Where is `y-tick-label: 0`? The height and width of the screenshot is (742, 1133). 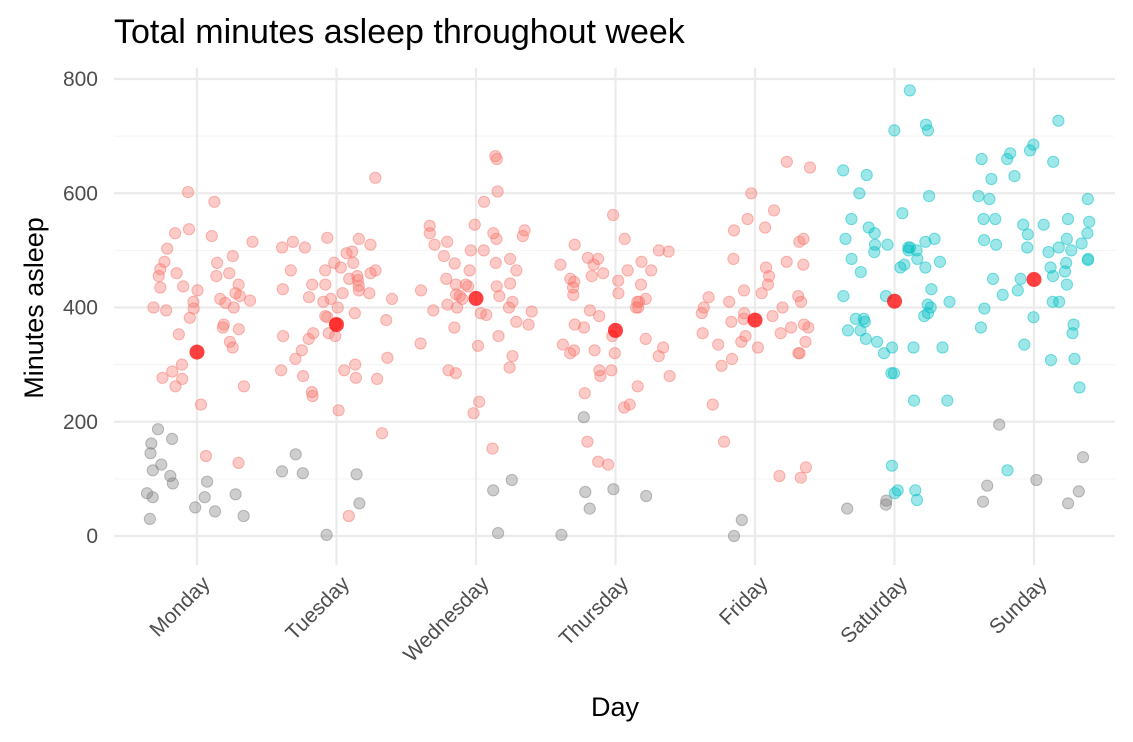
y-tick-label: 0 is located at coordinates (92, 536).